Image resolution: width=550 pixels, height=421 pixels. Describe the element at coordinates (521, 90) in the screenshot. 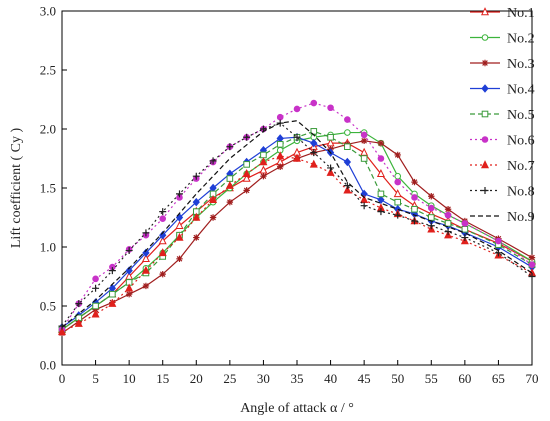

I see `legend-label-no-4: No.4` at that location.